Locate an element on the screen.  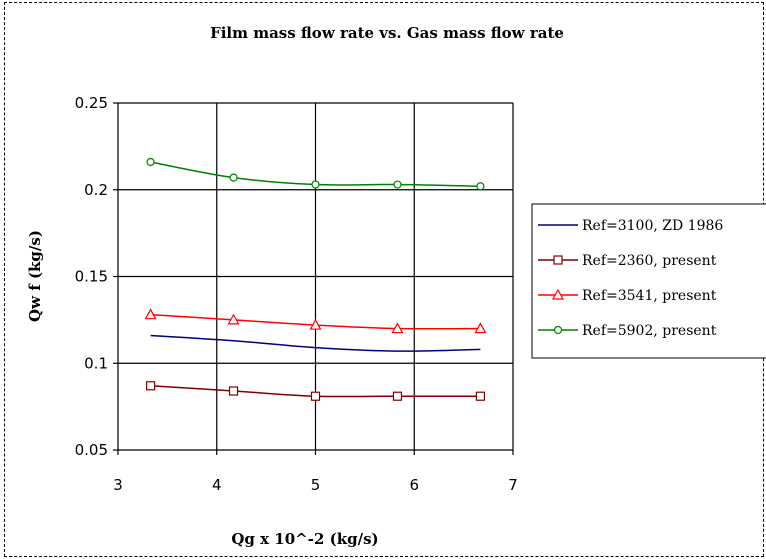
x-tick-label: 4 is located at coordinates (217, 485).